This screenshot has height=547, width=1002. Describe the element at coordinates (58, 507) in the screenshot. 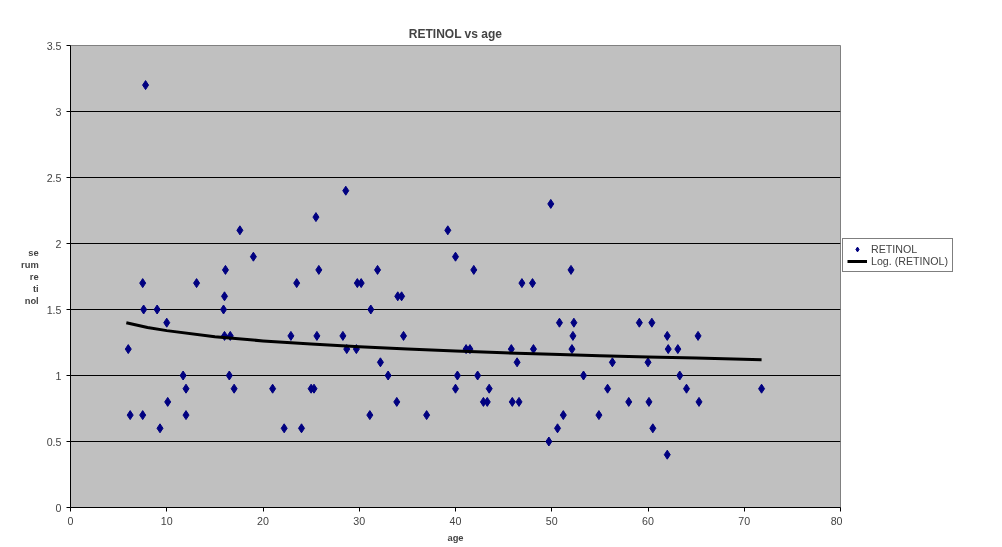

I see `y-tick-label: 0` at that location.